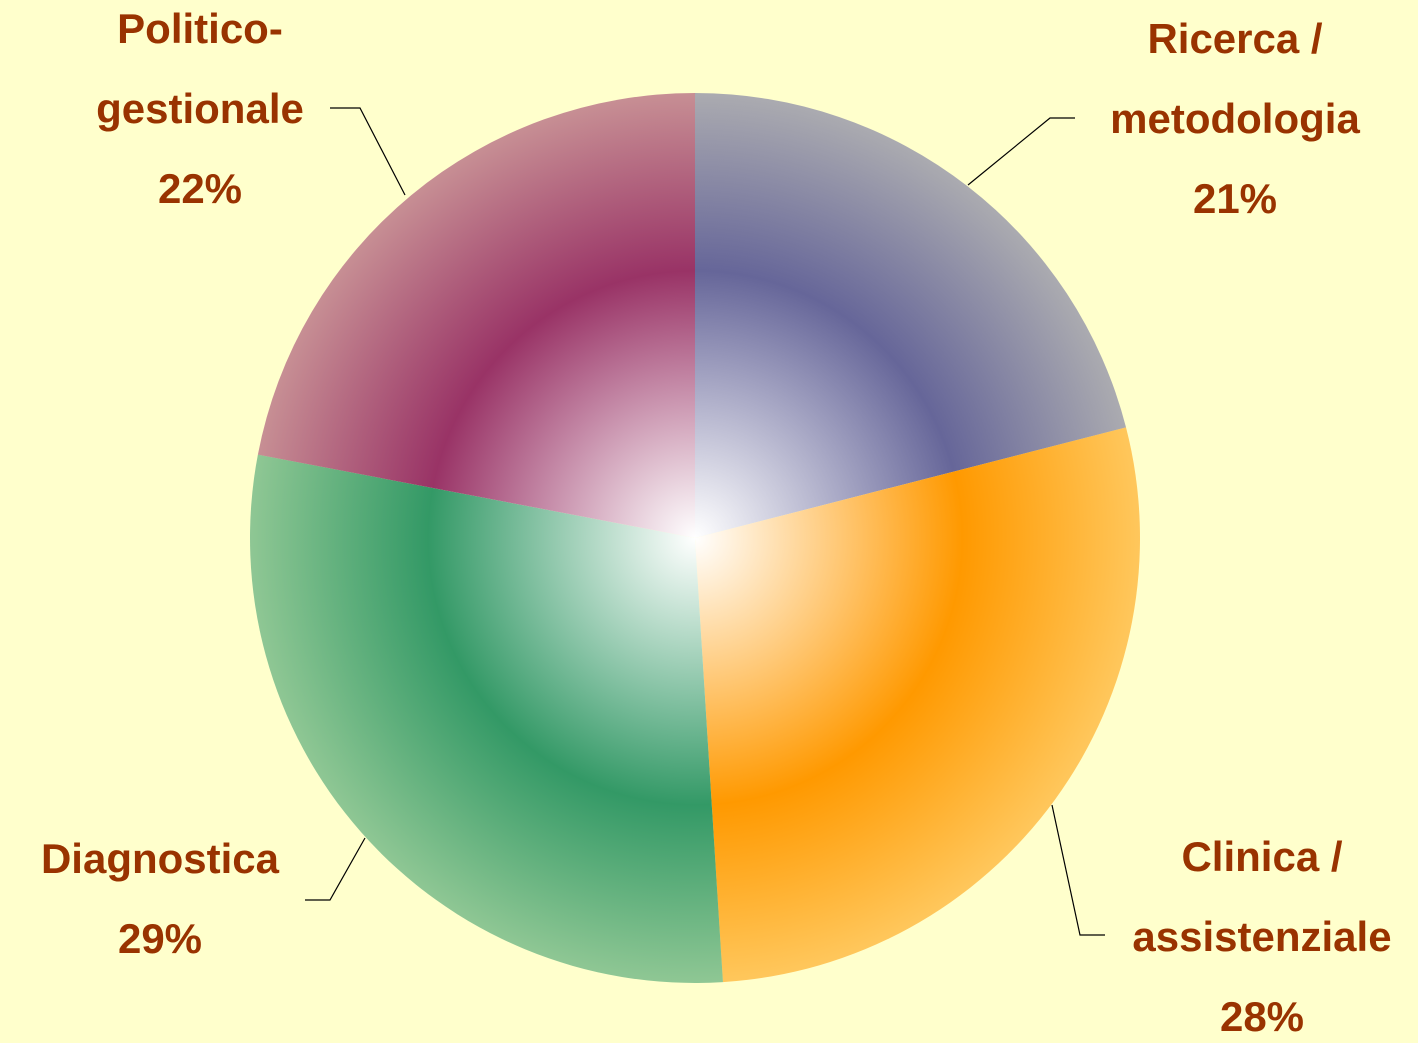 This screenshot has height=1043, width=1418. Describe the element at coordinates (1234, 38) in the screenshot. I see `slice-label: Ricerca /` at that location.